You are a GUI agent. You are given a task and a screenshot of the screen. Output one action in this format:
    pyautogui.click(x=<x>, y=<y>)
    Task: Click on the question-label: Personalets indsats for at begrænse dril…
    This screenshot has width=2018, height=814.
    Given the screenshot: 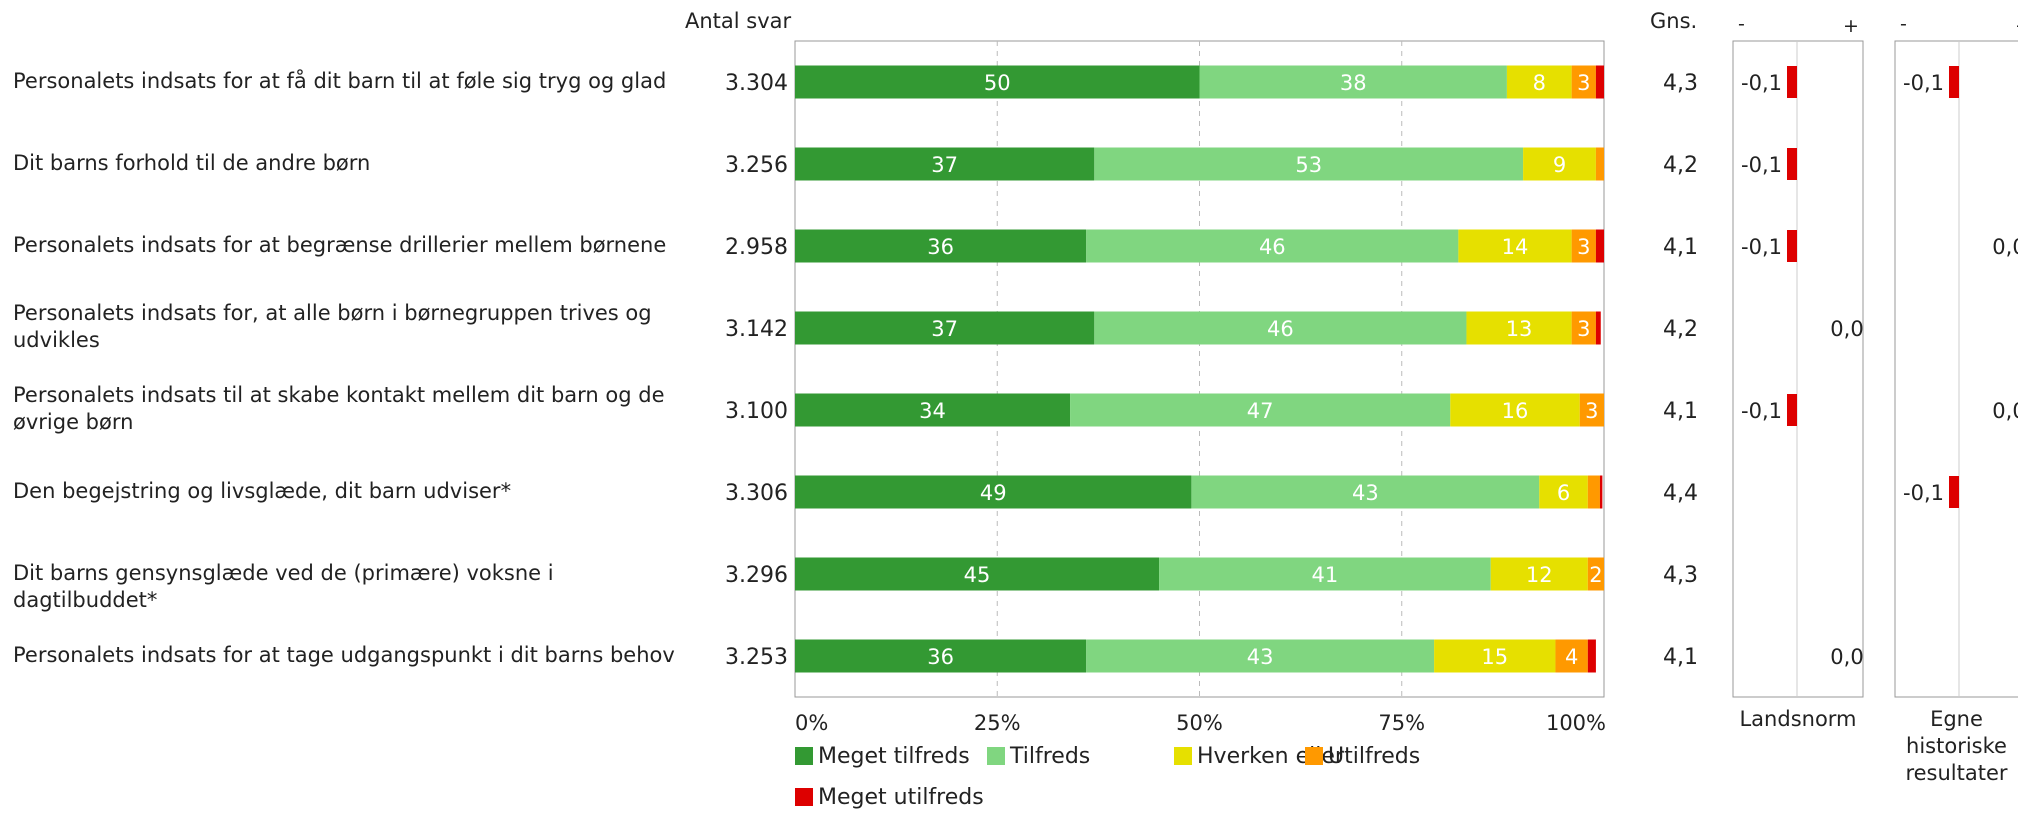 What is the action you would take?
    pyautogui.click(x=340, y=244)
    